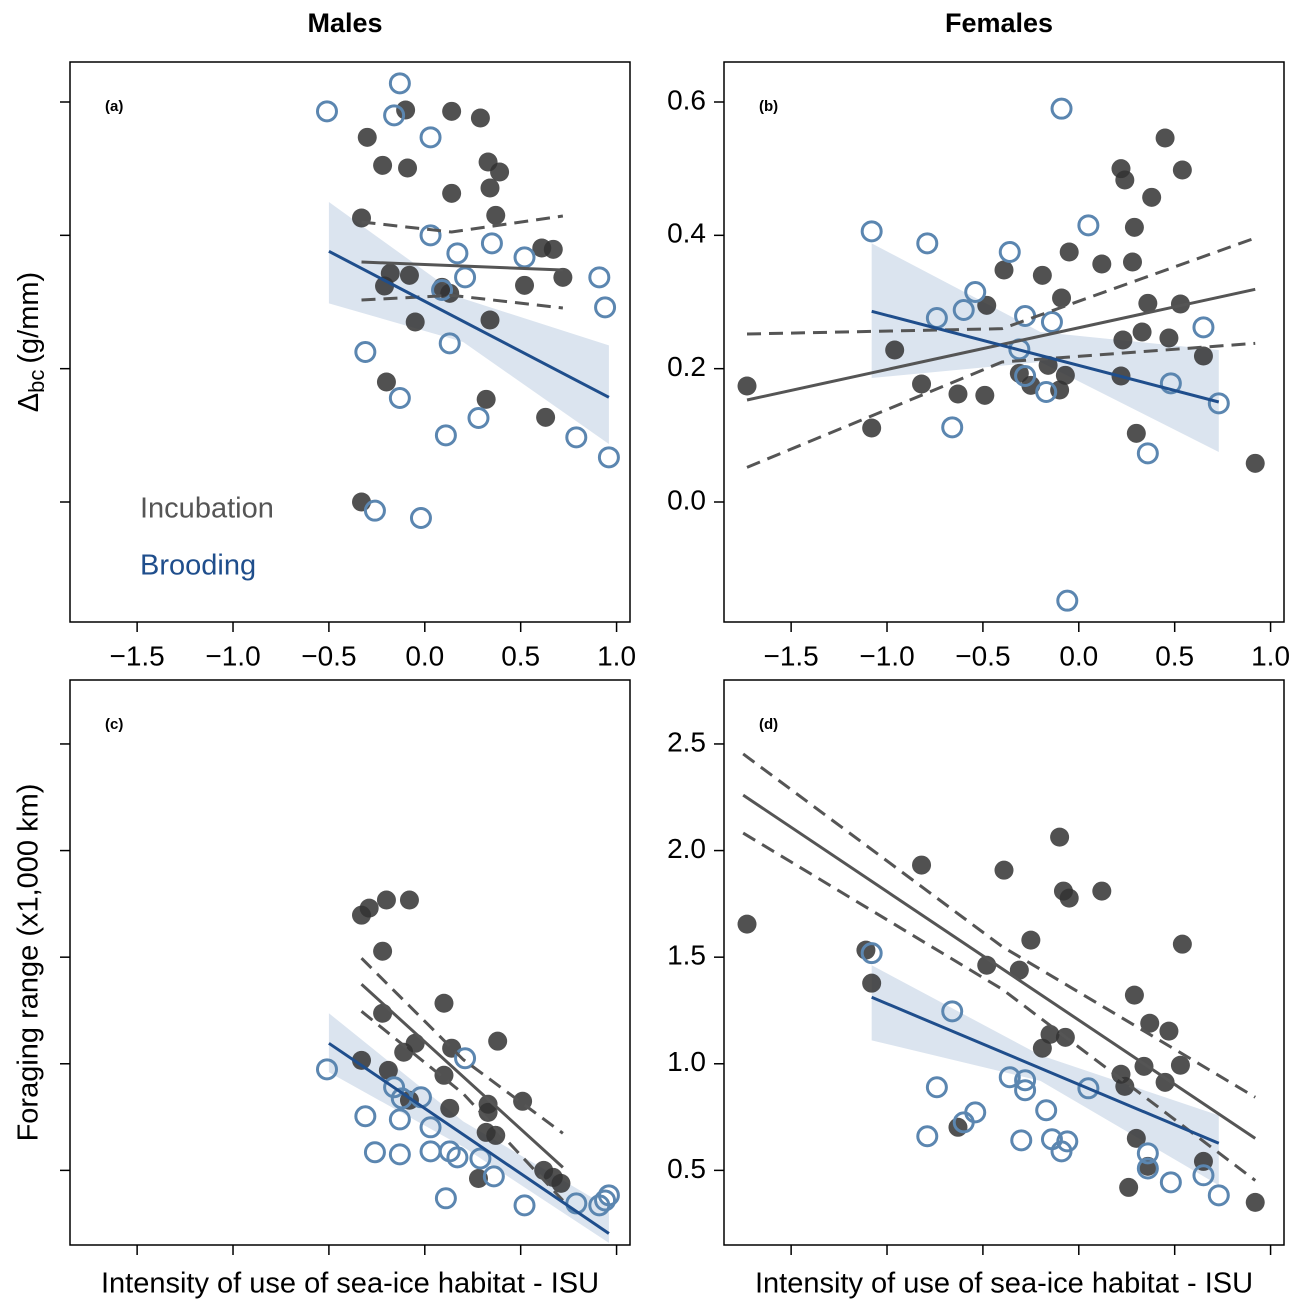 The height and width of the screenshot is (1304, 1301). I want to click on y-axis-label: Δbc (g/mm), so click(31, 342).